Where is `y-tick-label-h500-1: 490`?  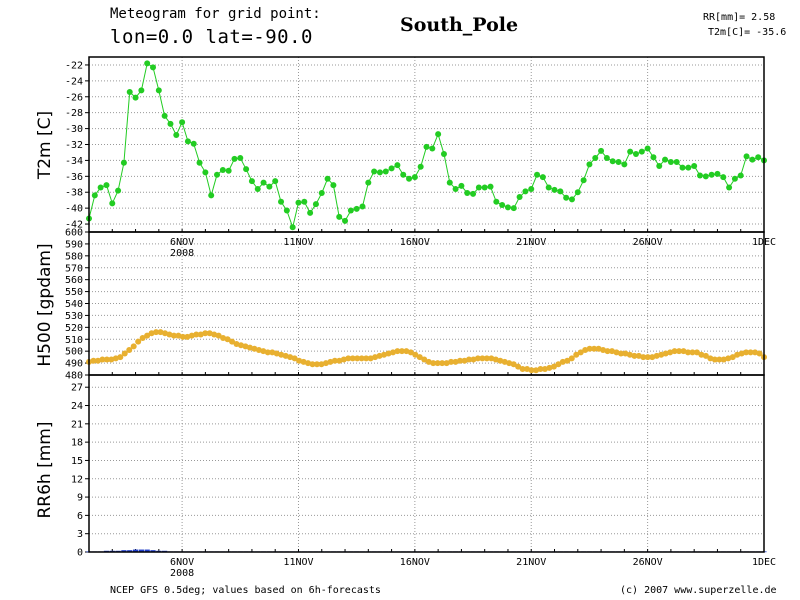 y-tick-label-h500-1: 490 is located at coordinates (74, 364).